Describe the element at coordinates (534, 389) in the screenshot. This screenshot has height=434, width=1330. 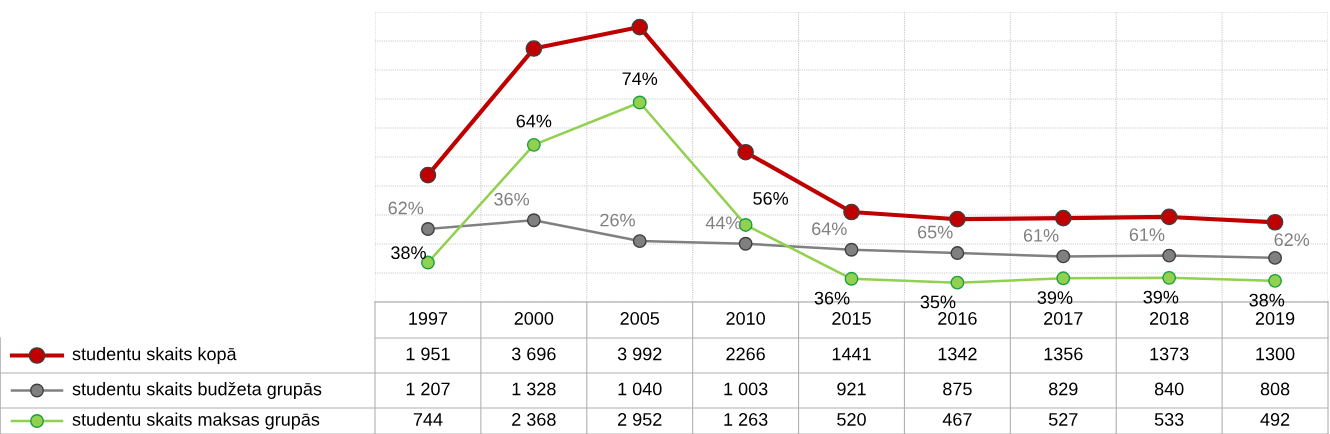
I see `data-label: 1 328` at that location.